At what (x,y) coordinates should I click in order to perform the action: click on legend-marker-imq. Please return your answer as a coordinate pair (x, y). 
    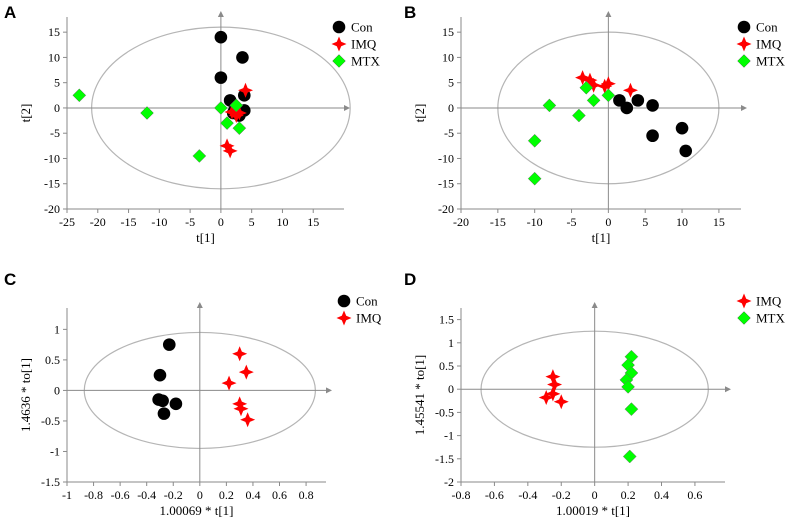
    Looking at the image, I should click on (744, 44).